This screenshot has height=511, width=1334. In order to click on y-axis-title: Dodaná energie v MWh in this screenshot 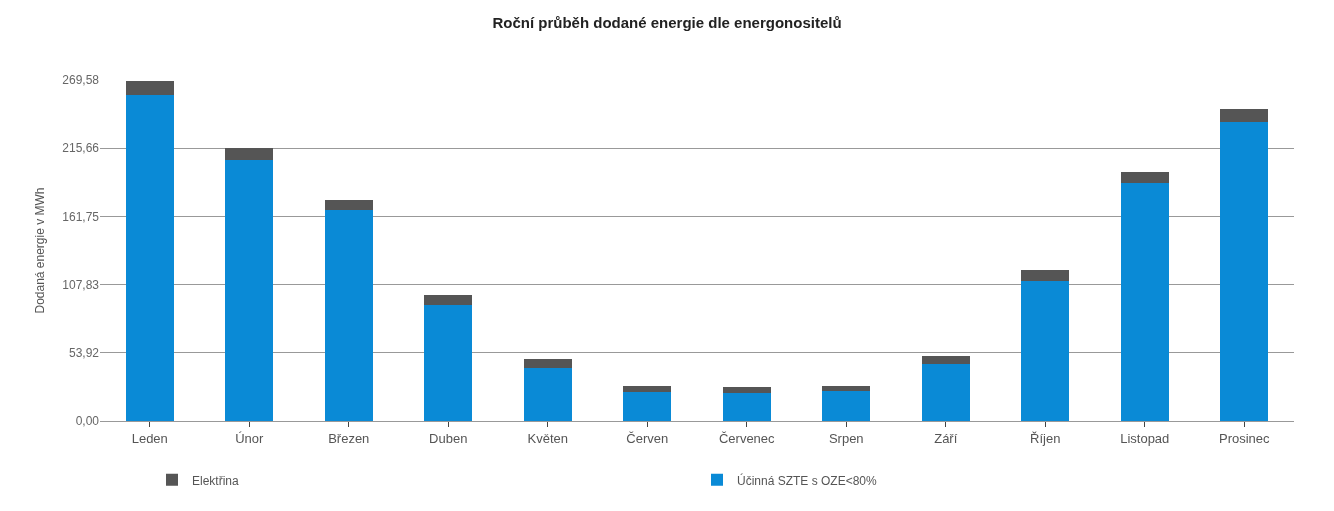, I will do `click(39, 250)`.